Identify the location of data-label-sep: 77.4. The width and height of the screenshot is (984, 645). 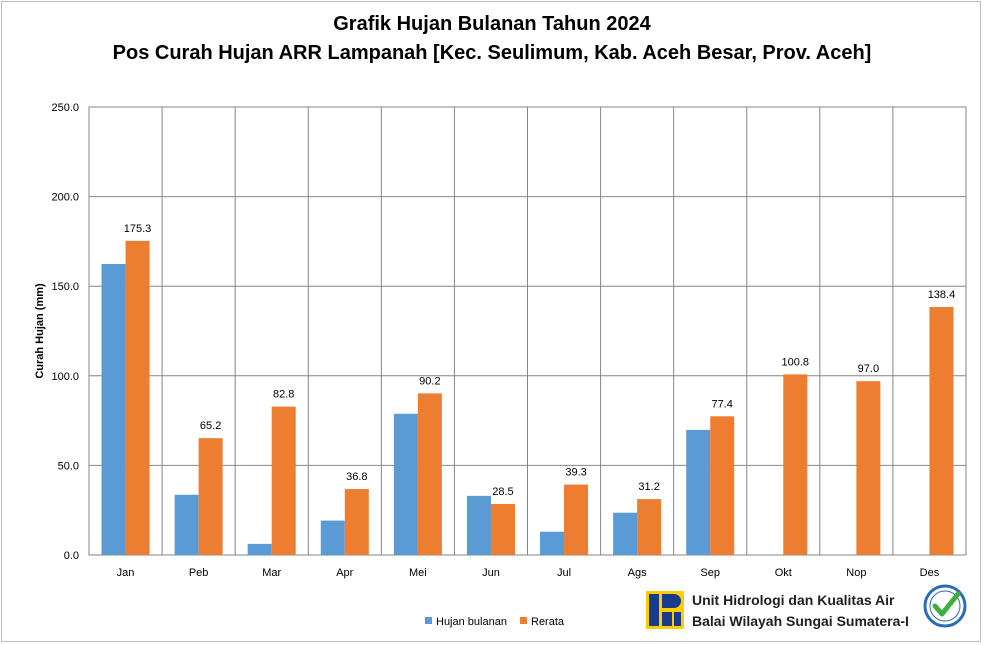
(721, 404).